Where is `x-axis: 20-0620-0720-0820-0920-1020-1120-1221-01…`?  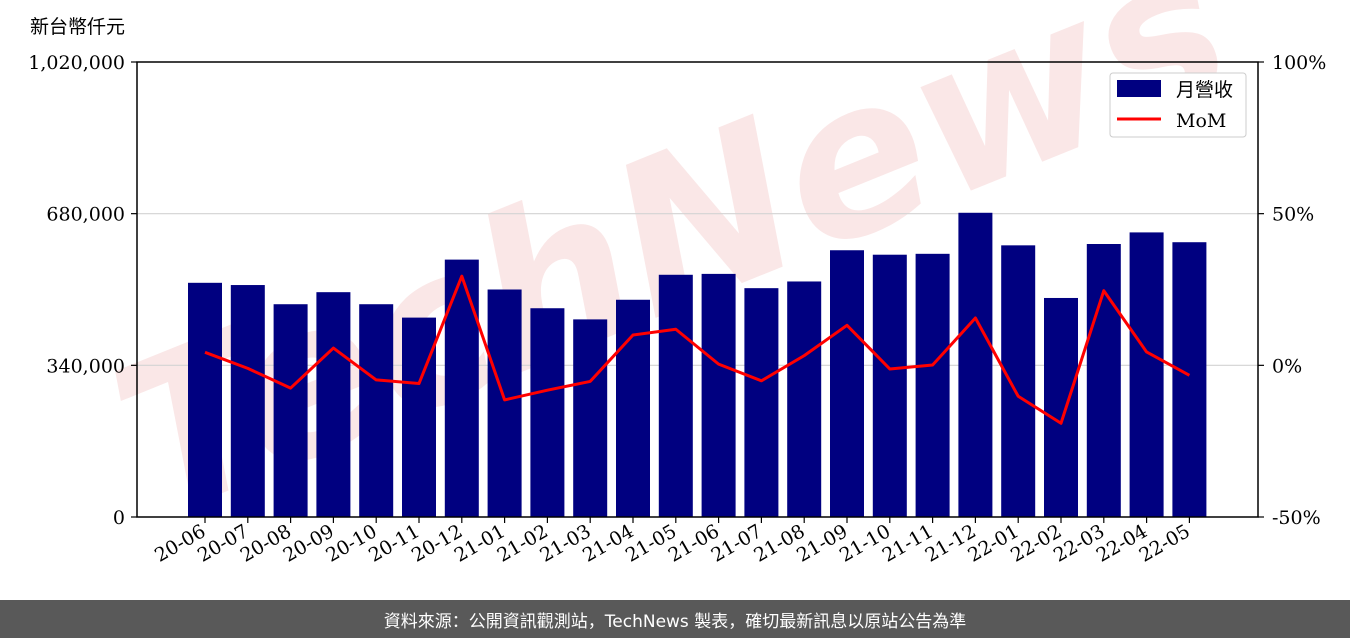 x-axis: 20-0620-0720-0820-0920-1020-1120-1221-01… is located at coordinates (672, 542).